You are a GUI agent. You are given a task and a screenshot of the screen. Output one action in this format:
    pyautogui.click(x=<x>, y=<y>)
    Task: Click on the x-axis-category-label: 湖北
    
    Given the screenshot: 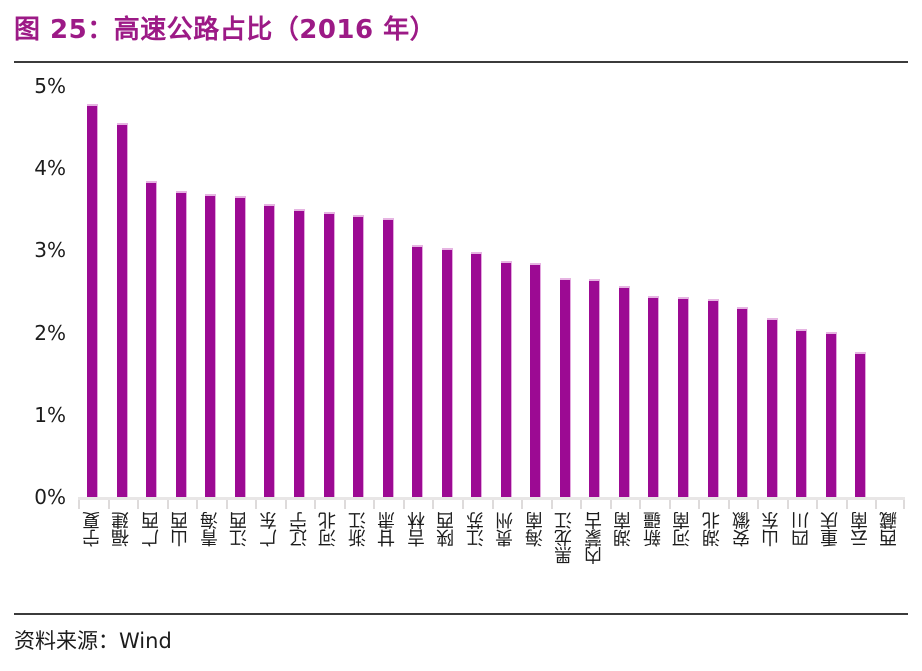 What is the action you would take?
    pyautogui.click(x=713, y=529)
    